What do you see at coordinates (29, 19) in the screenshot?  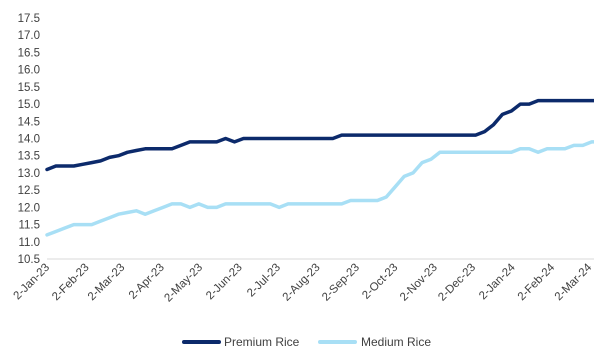 I see `y-tick-label: 17.5` at bounding box center [29, 19].